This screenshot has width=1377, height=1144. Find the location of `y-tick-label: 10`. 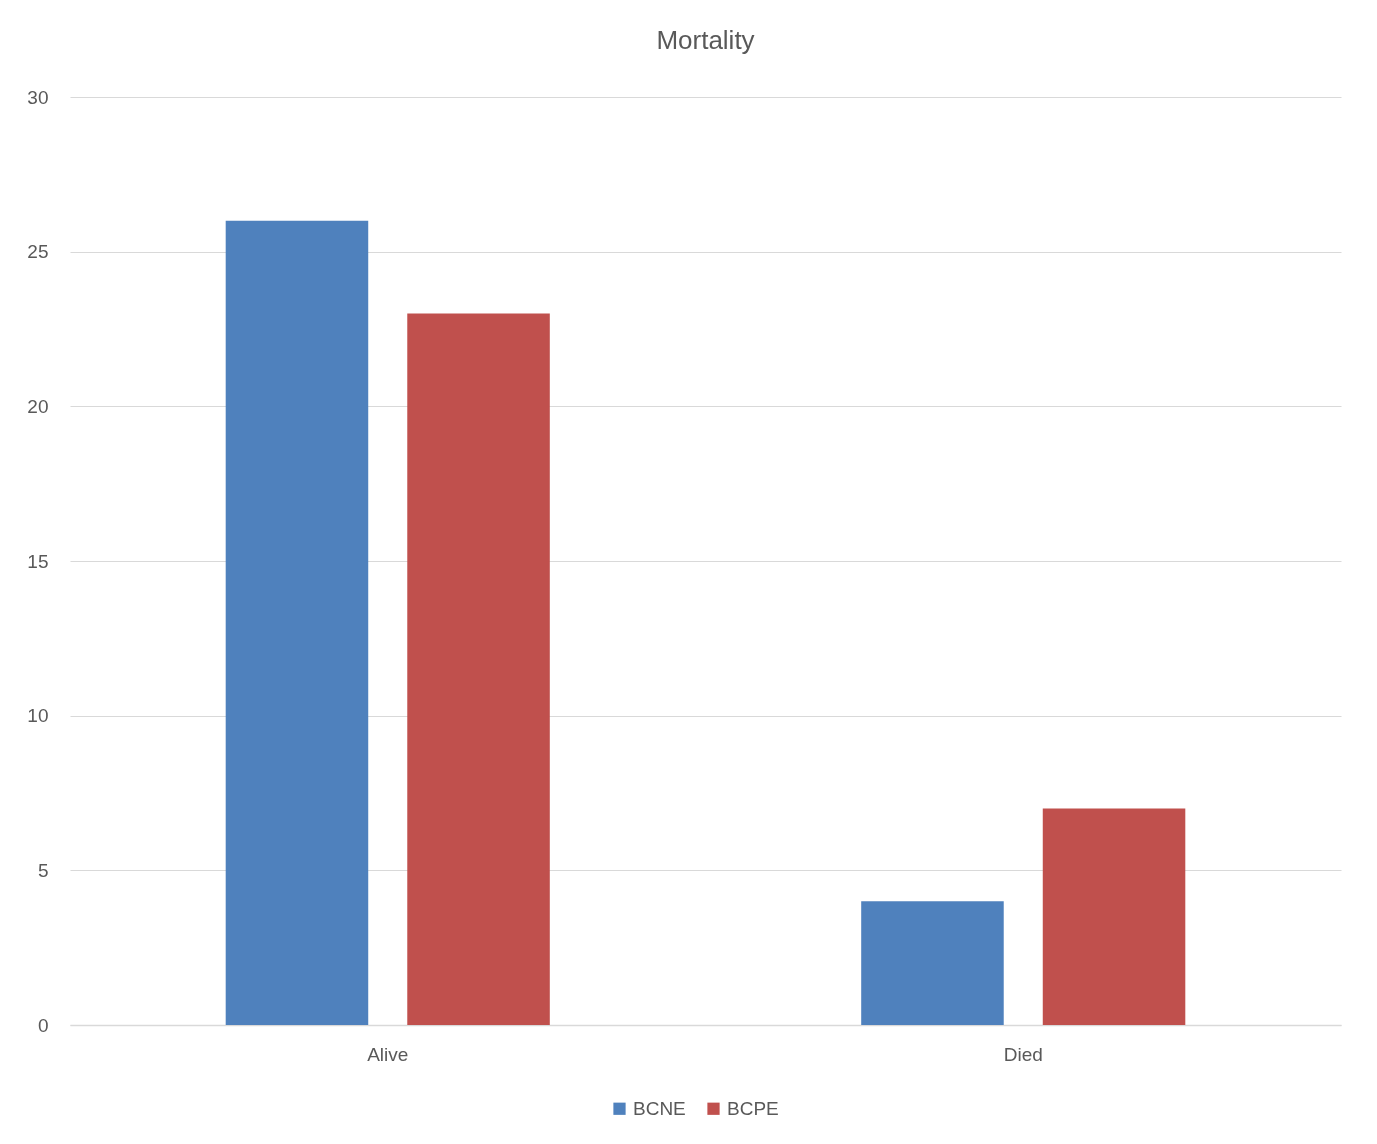

y-tick-label: 10 is located at coordinates (38, 716).